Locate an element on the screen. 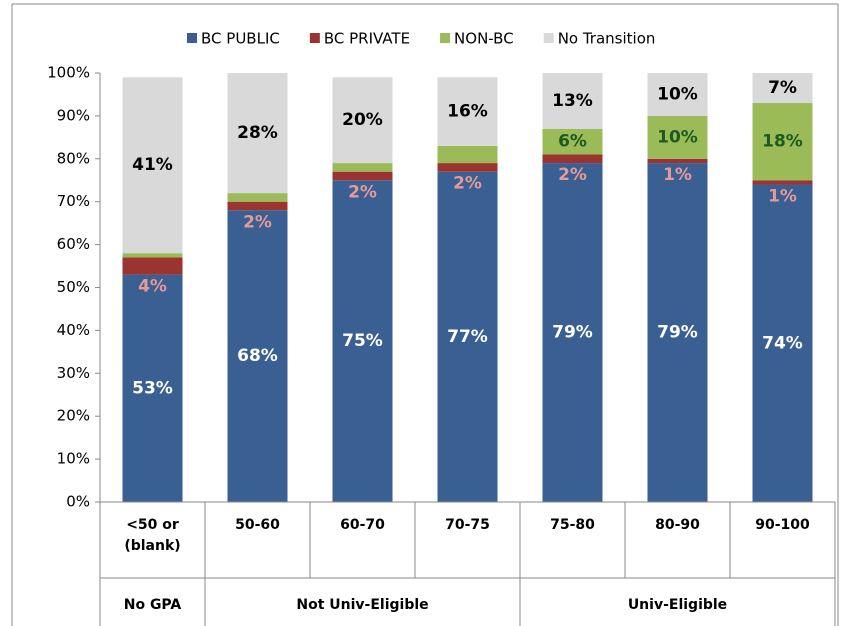 The height and width of the screenshot is (626, 841). legend-label: NON-BC is located at coordinates (484, 39).